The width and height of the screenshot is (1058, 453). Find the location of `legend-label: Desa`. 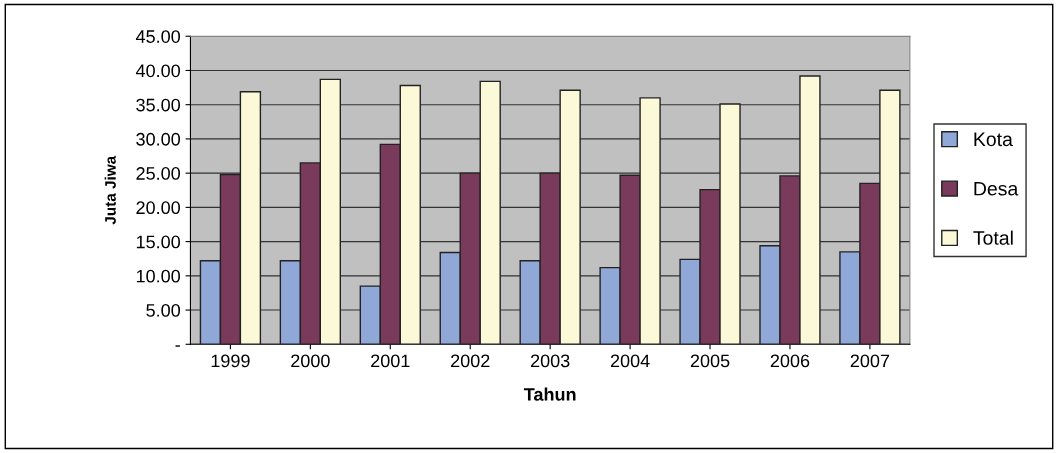

legend-label: Desa is located at coordinates (996, 188).